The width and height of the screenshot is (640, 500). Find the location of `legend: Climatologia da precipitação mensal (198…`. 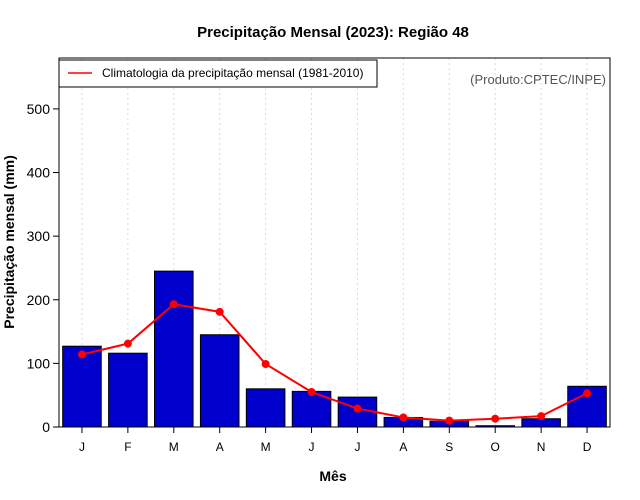

legend: Climatologia da precipitação mensal (198… is located at coordinates (218, 73).